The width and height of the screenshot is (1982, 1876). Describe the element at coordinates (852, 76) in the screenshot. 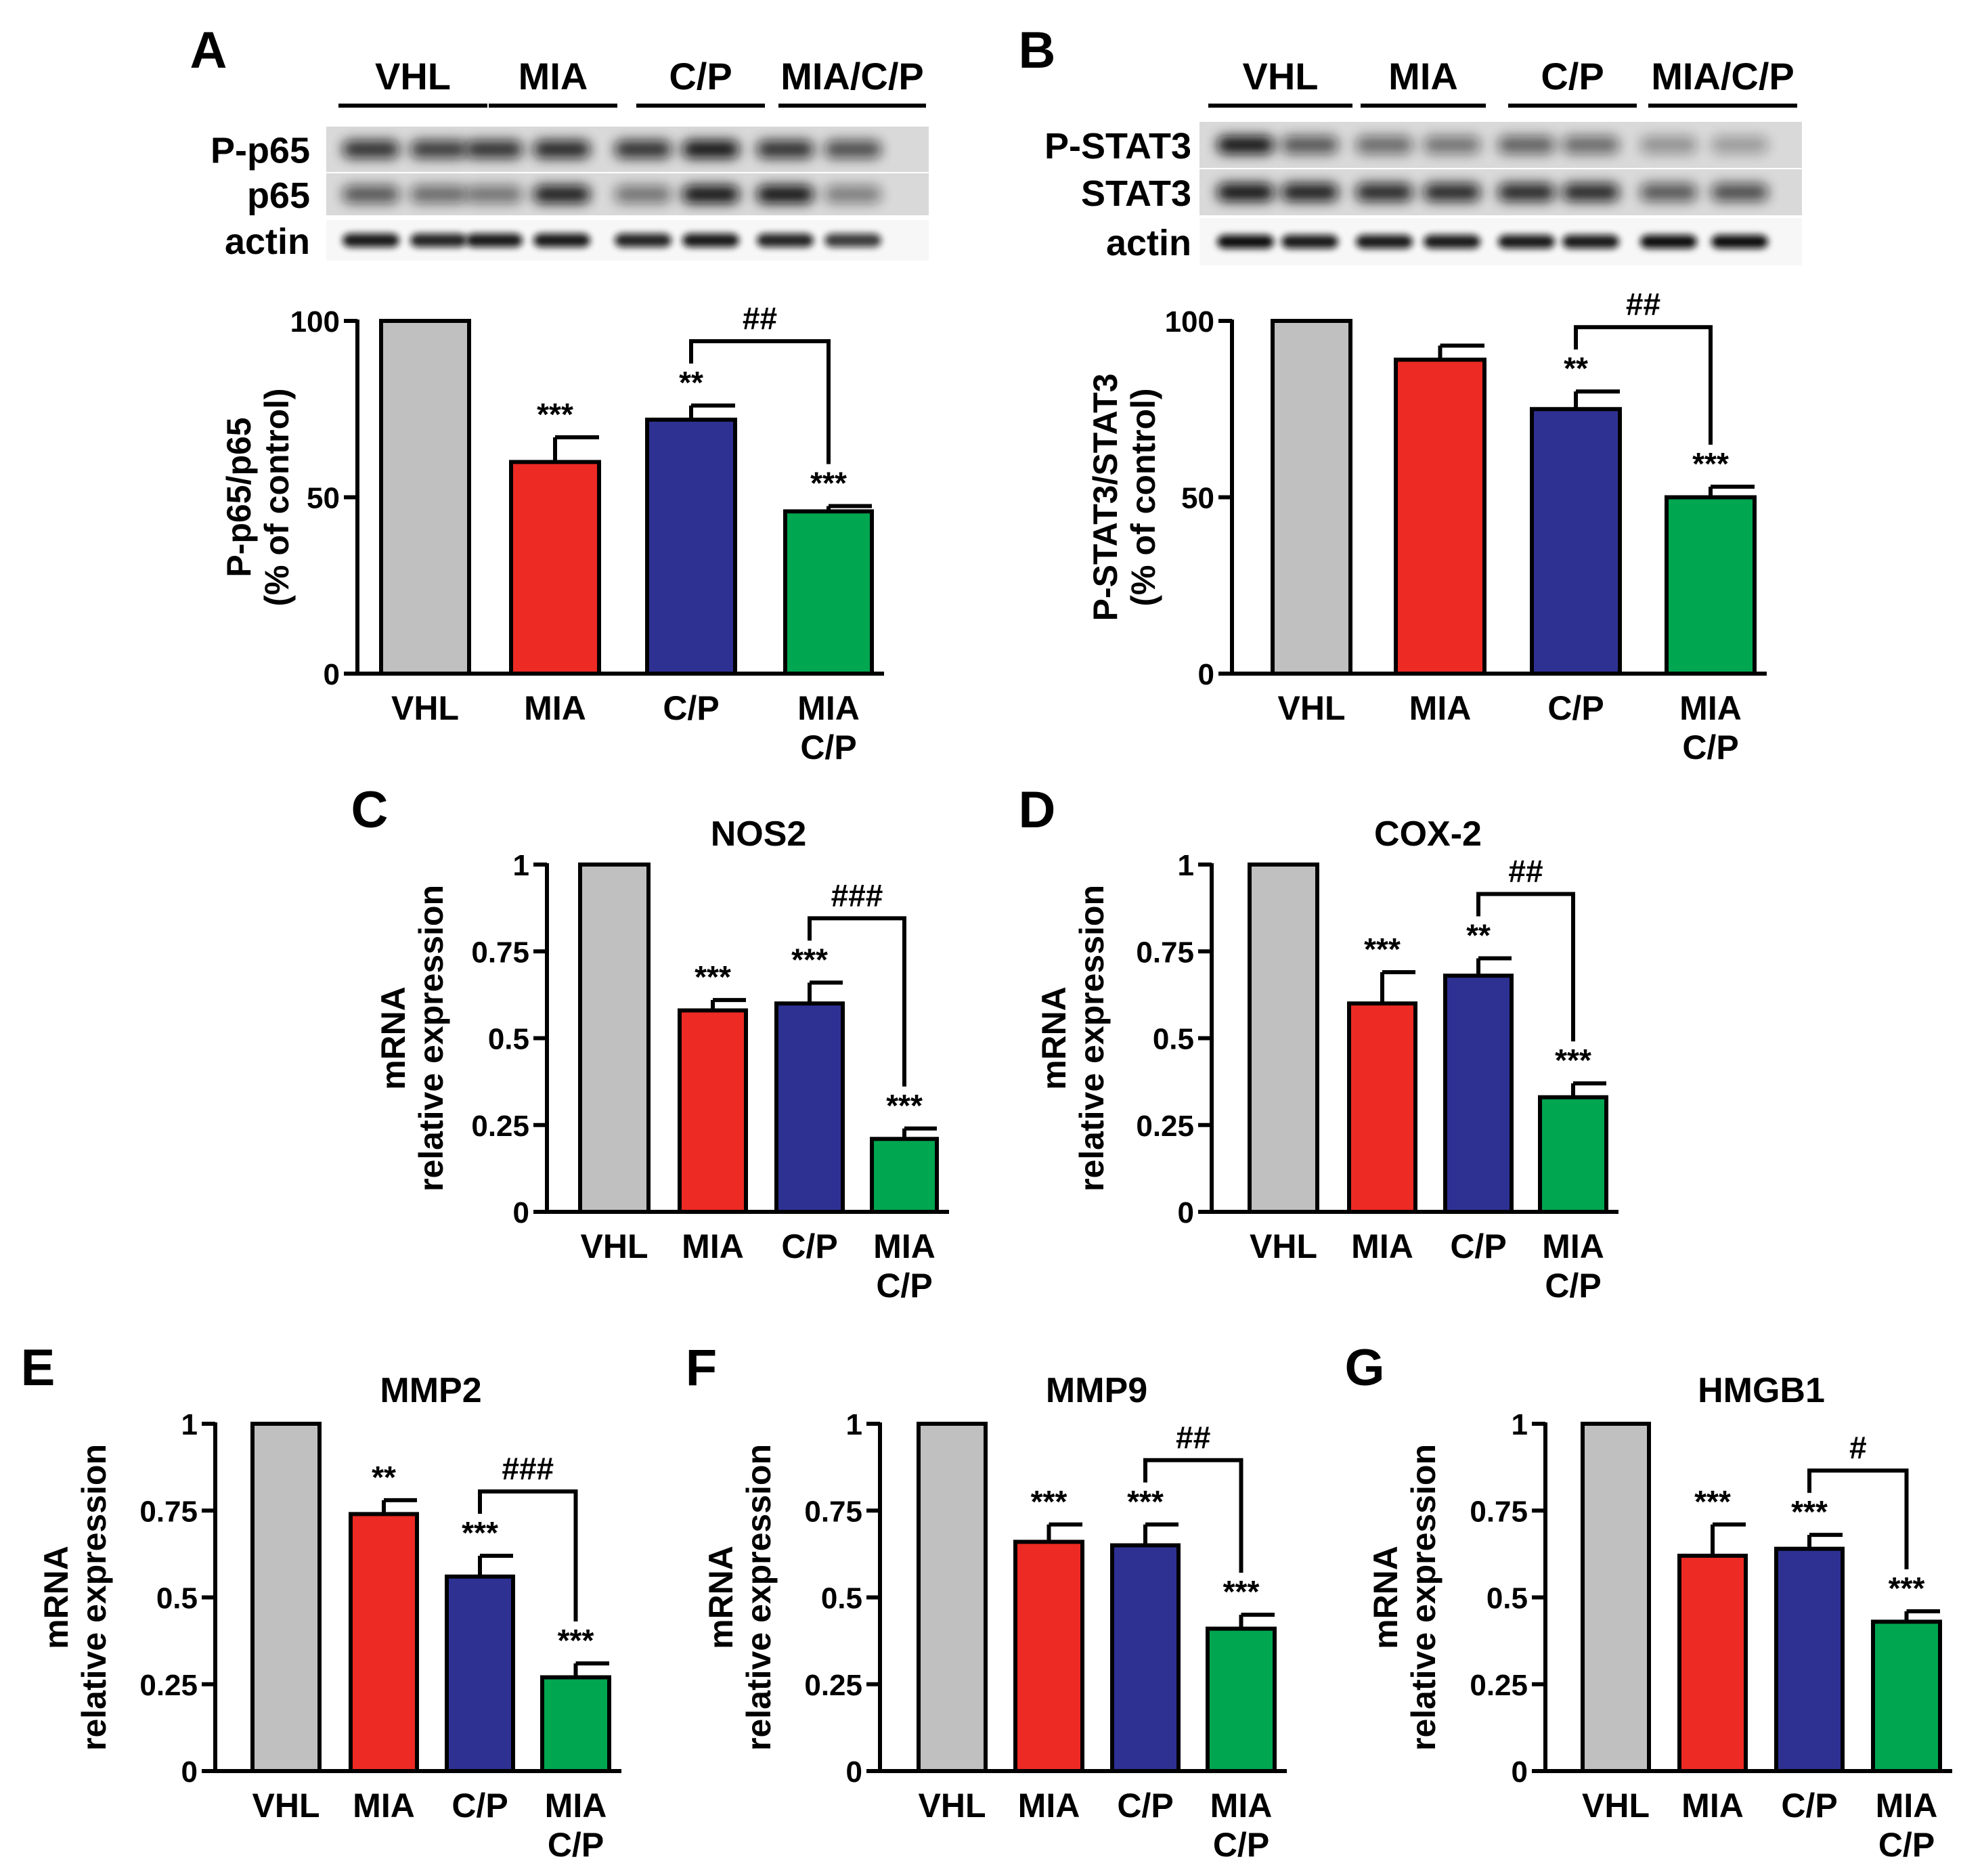

I see `blot-group-label: MIA/C/P` at that location.